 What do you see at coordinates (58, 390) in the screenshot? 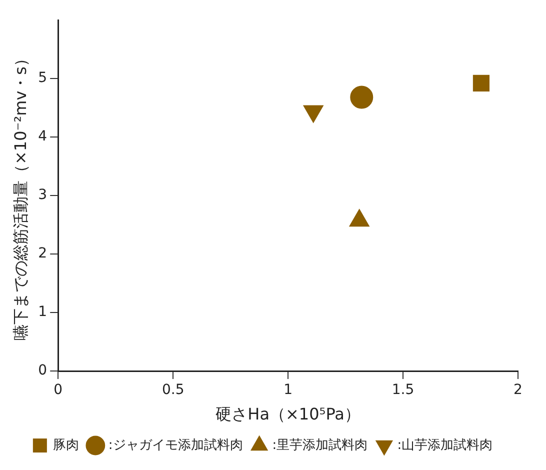
I see `x-tick-label: 0` at bounding box center [58, 390].